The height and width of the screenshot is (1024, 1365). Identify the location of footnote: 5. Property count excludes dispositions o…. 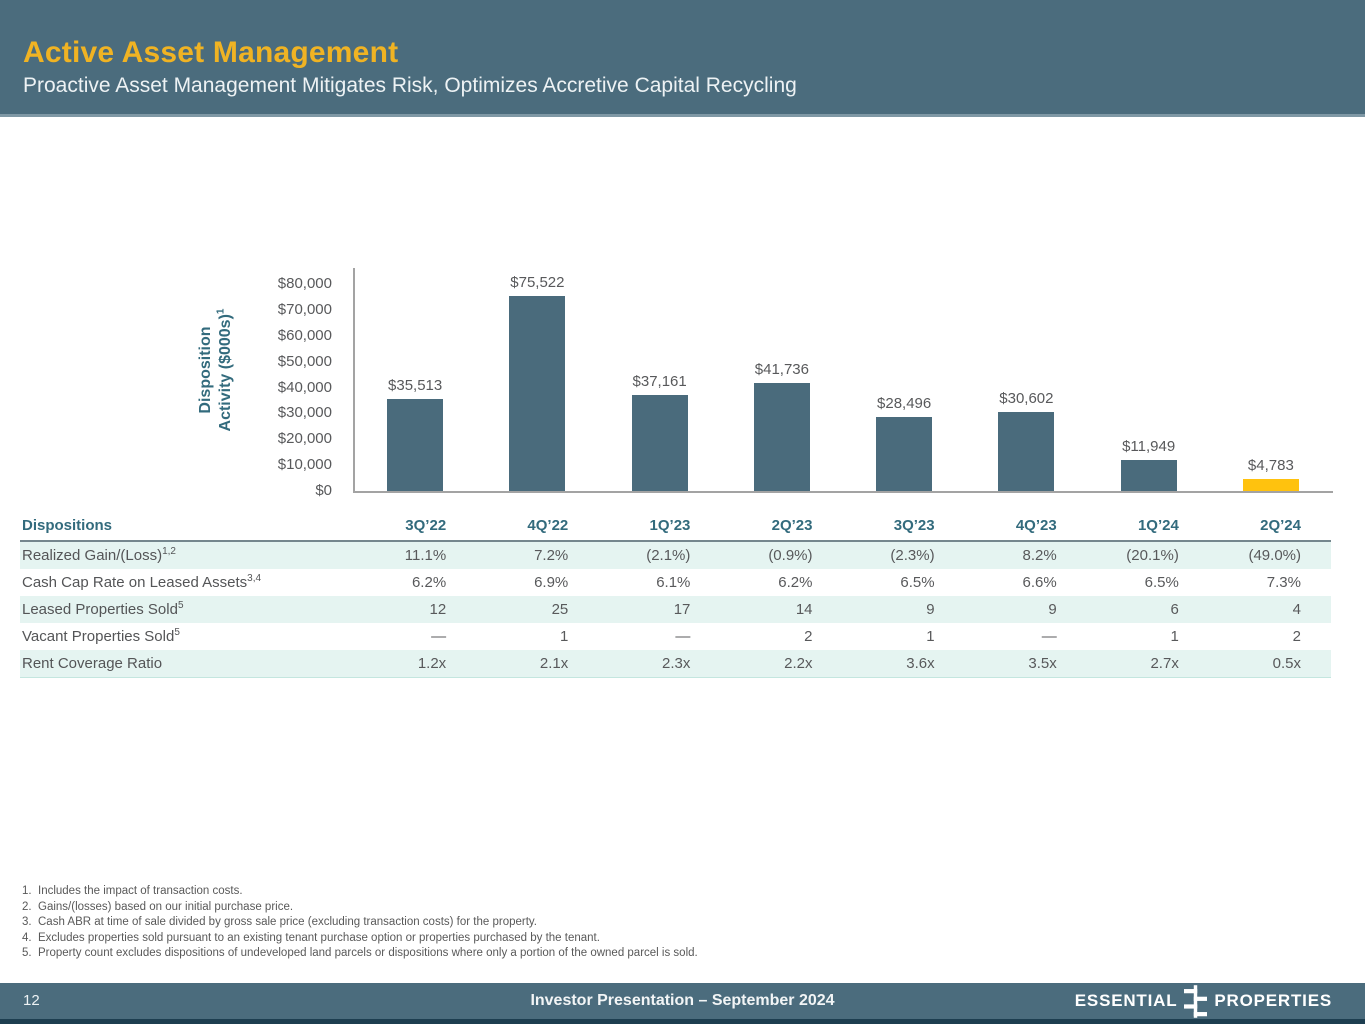
(360, 953).